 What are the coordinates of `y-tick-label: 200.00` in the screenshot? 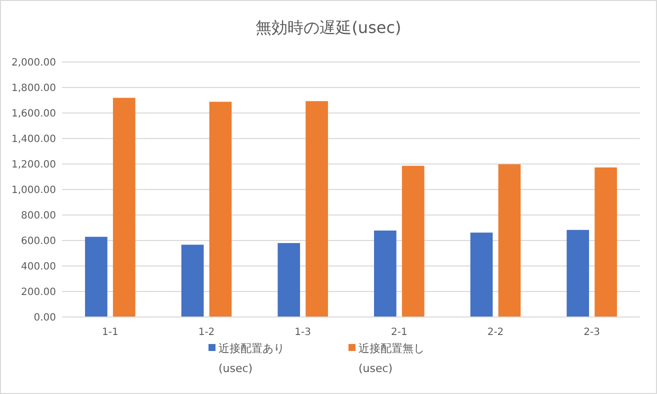 It's located at (38, 292).